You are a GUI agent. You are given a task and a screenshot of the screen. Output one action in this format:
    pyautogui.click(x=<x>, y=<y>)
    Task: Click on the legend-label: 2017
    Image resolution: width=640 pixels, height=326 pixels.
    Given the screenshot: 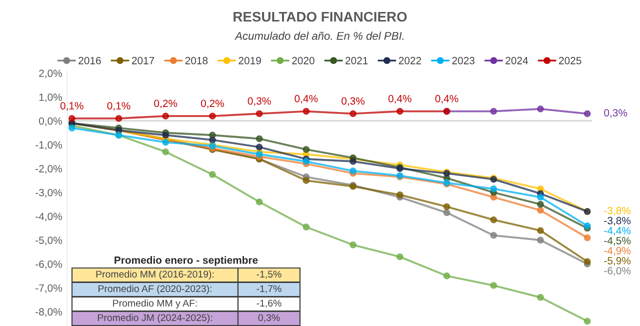 What is the action you would take?
    pyautogui.click(x=143, y=60)
    